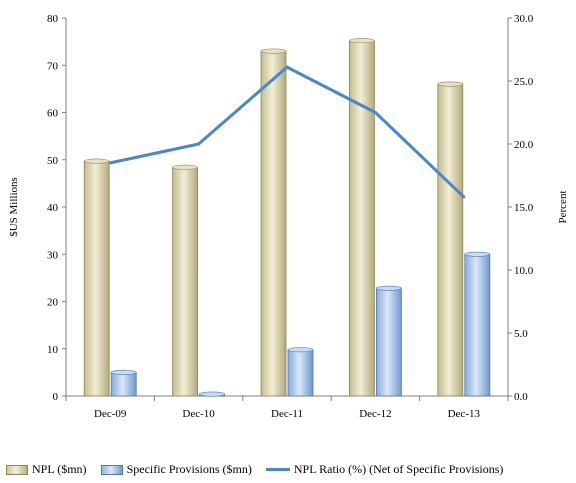  What do you see at coordinates (521, 334) in the screenshot?
I see `right-tick-label: 5.0` at bounding box center [521, 334].